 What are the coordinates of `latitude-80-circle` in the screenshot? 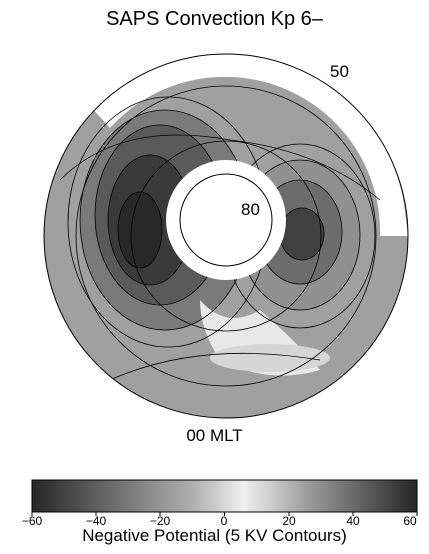 It's located at (226, 220).